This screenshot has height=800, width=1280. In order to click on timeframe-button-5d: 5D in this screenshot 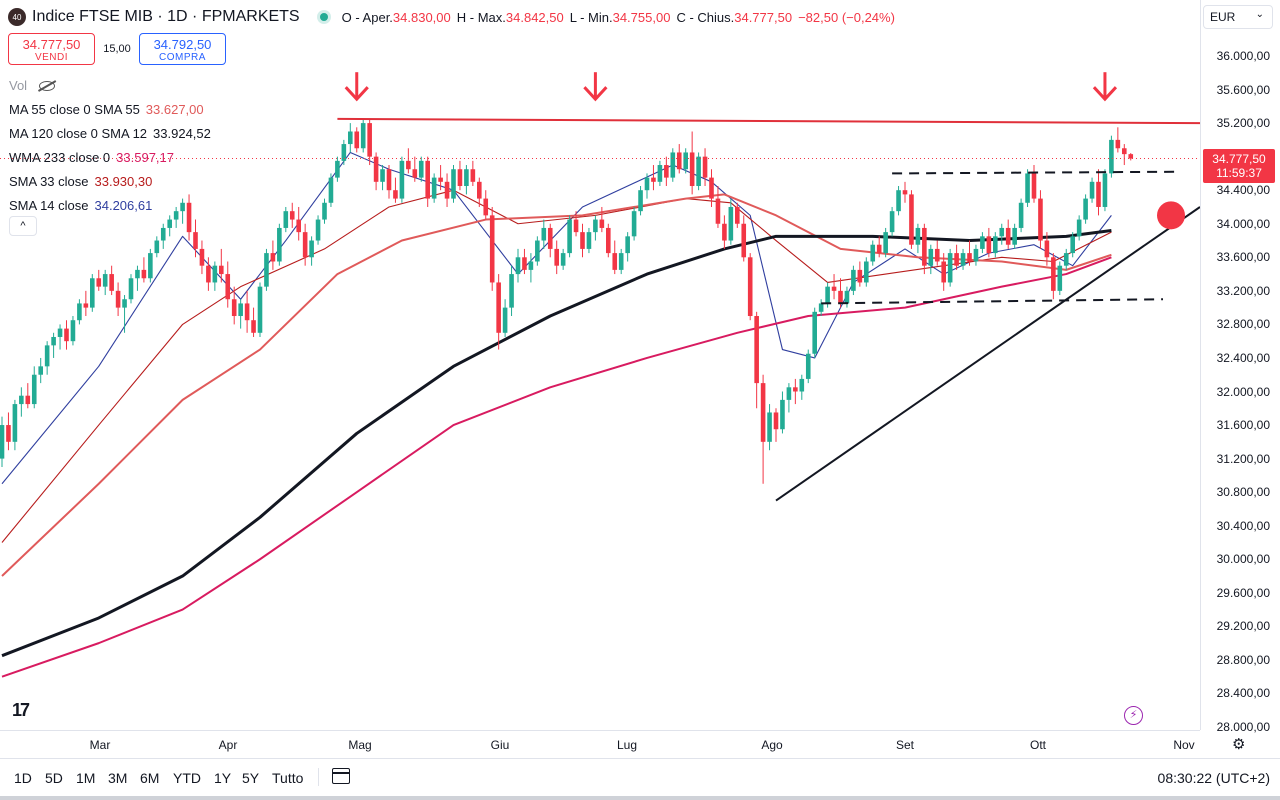, I will do `click(54, 778)`.